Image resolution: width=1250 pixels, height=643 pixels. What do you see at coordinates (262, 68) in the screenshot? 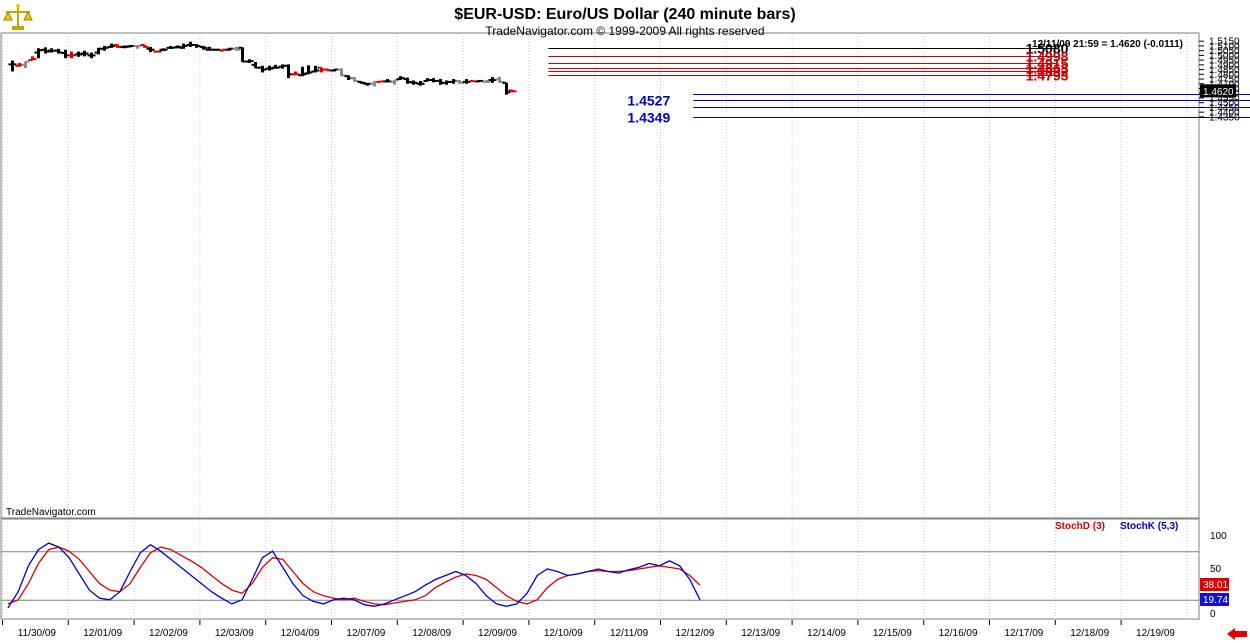
I see `ohlc-bars` at bounding box center [262, 68].